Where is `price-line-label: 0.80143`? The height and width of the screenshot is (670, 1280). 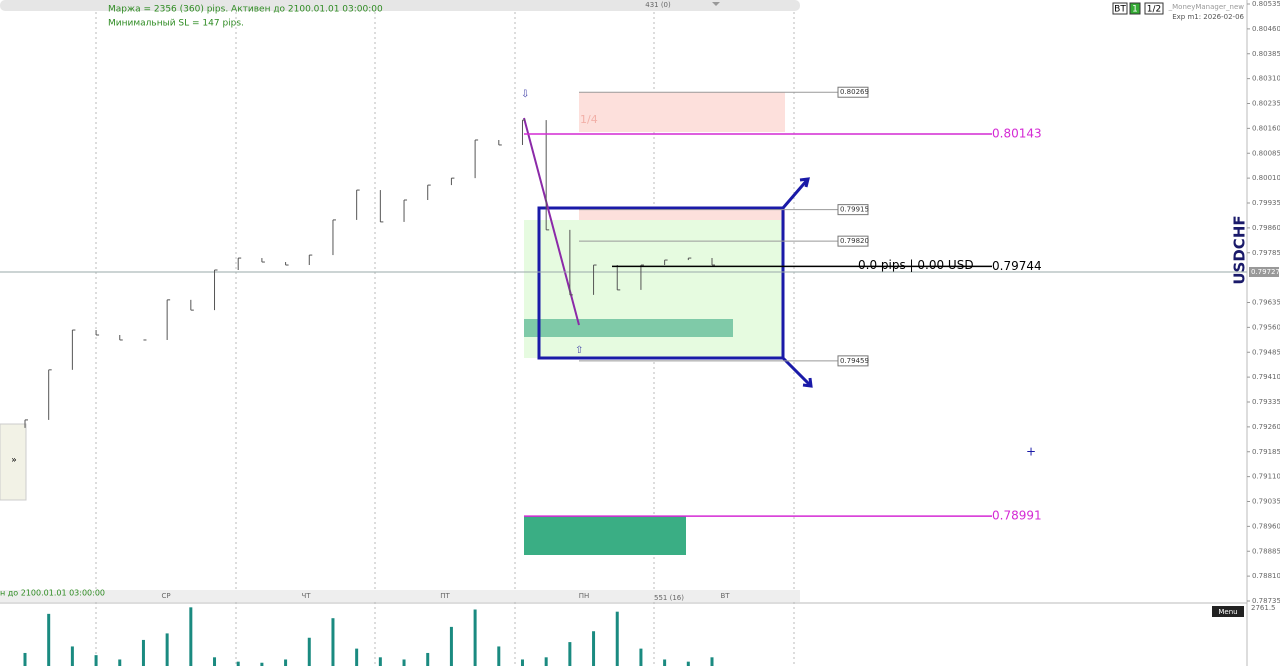 price-line-label: 0.80143 is located at coordinates (1017, 134).